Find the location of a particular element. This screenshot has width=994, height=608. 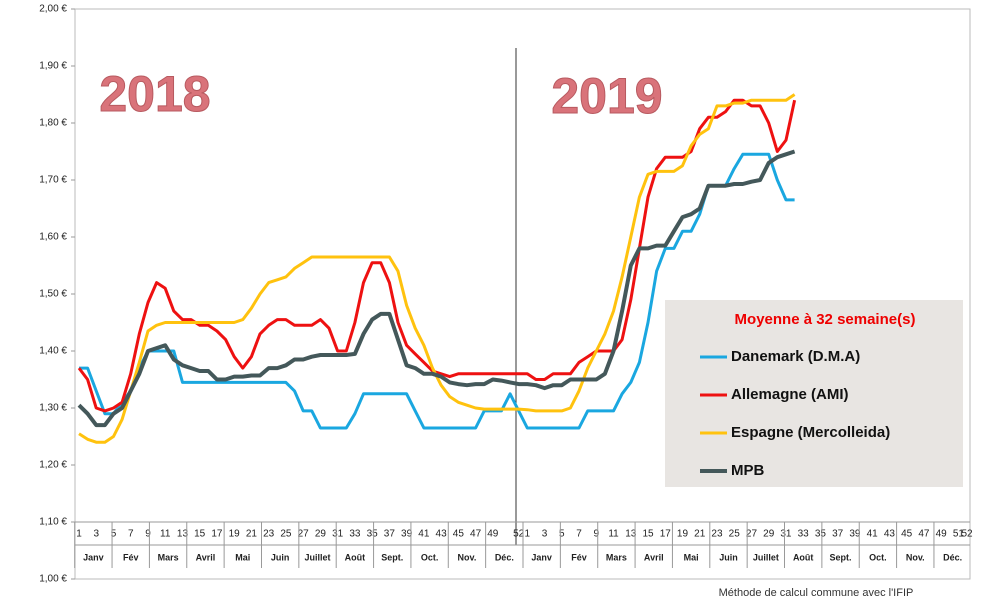

y-tick-label: 1,00 € is located at coordinates (53, 579).